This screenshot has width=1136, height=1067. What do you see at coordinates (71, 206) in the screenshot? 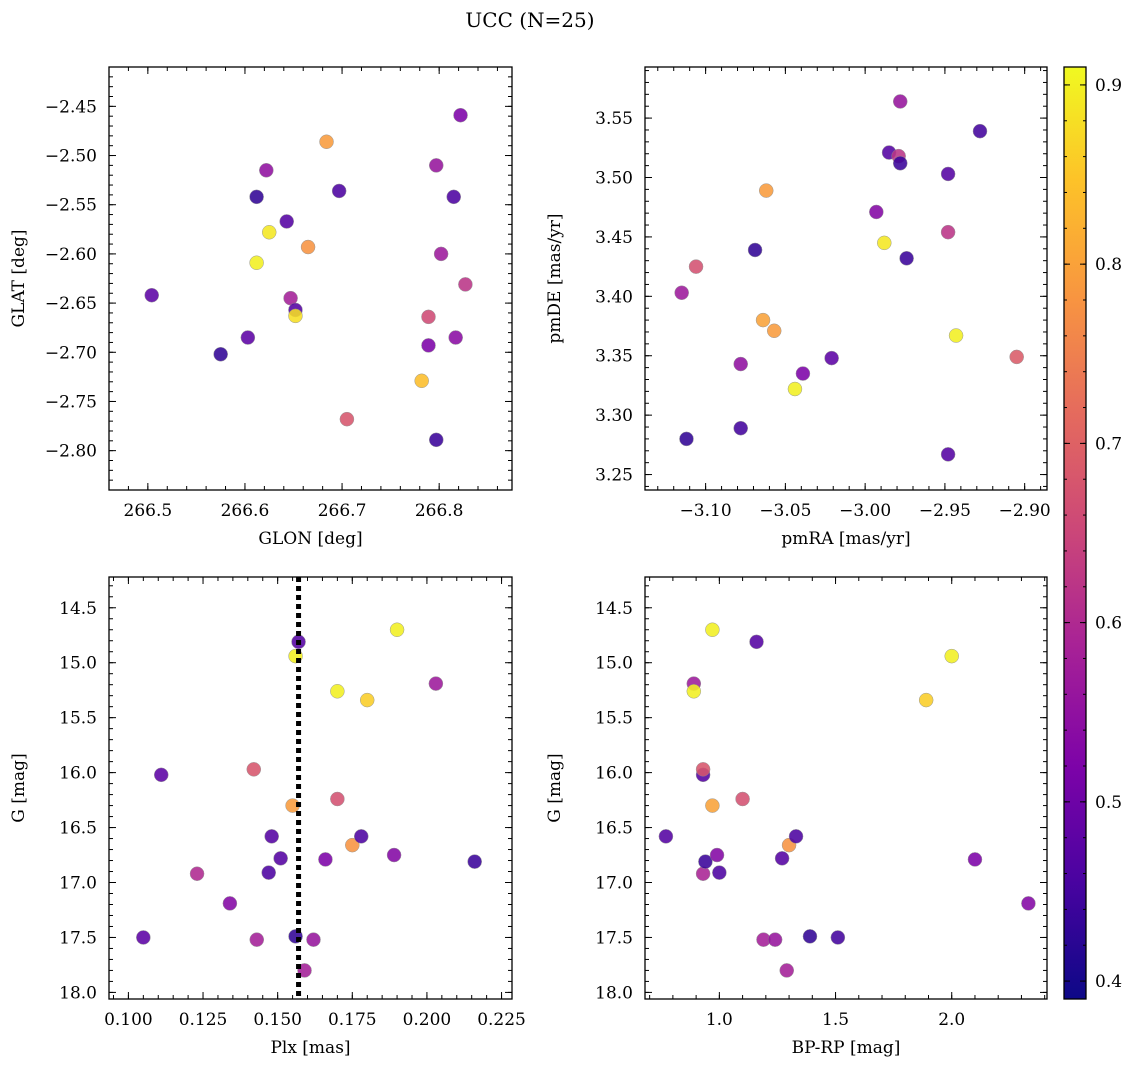
I see `y-tick-label: −2.55` at bounding box center [71, 206].